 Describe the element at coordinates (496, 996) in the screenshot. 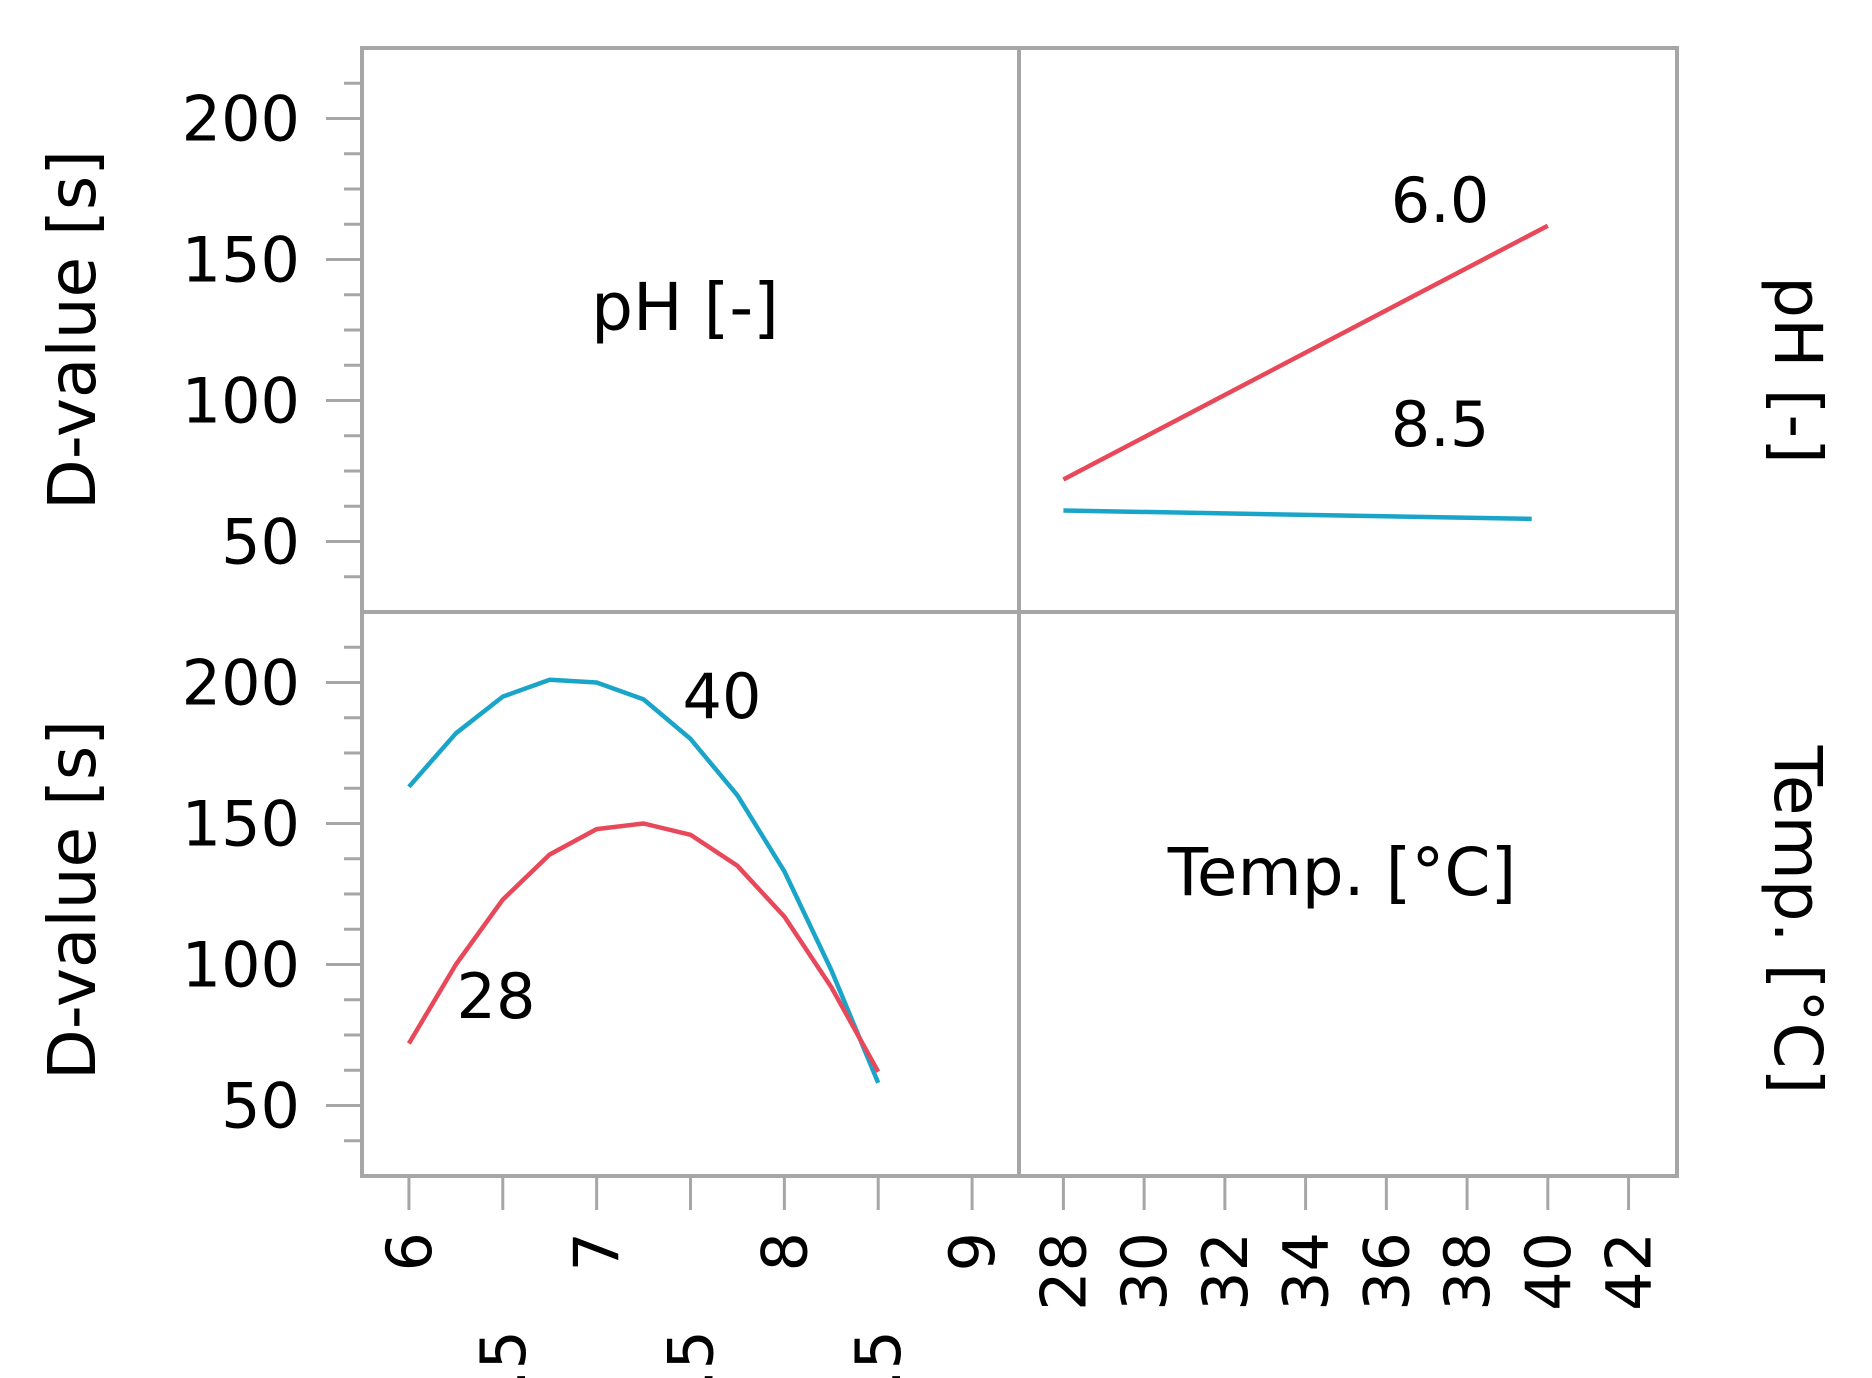

I see `series-label-temp-28: 28` at that location.